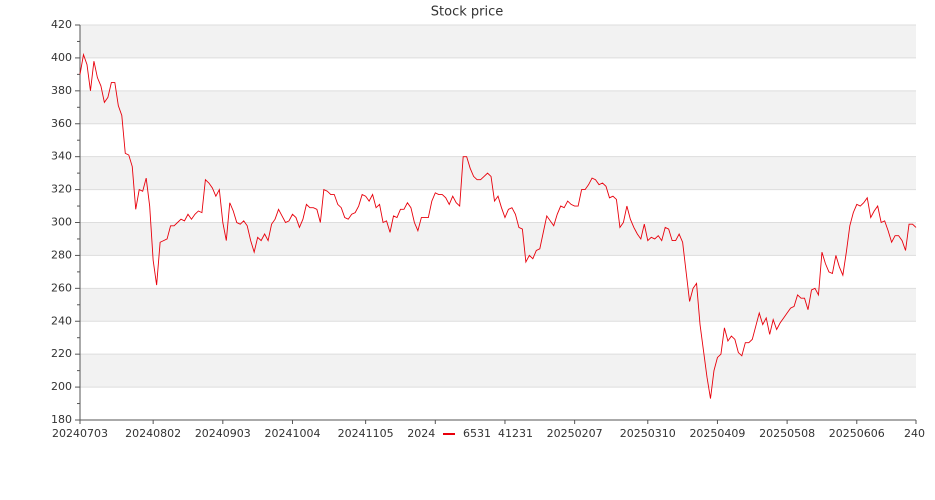 The image size is (935, 500). What do you see at coordinates (61, 320) in the screenshot?
I see `y-tick-label: 240` at bounding box center [61, 320].